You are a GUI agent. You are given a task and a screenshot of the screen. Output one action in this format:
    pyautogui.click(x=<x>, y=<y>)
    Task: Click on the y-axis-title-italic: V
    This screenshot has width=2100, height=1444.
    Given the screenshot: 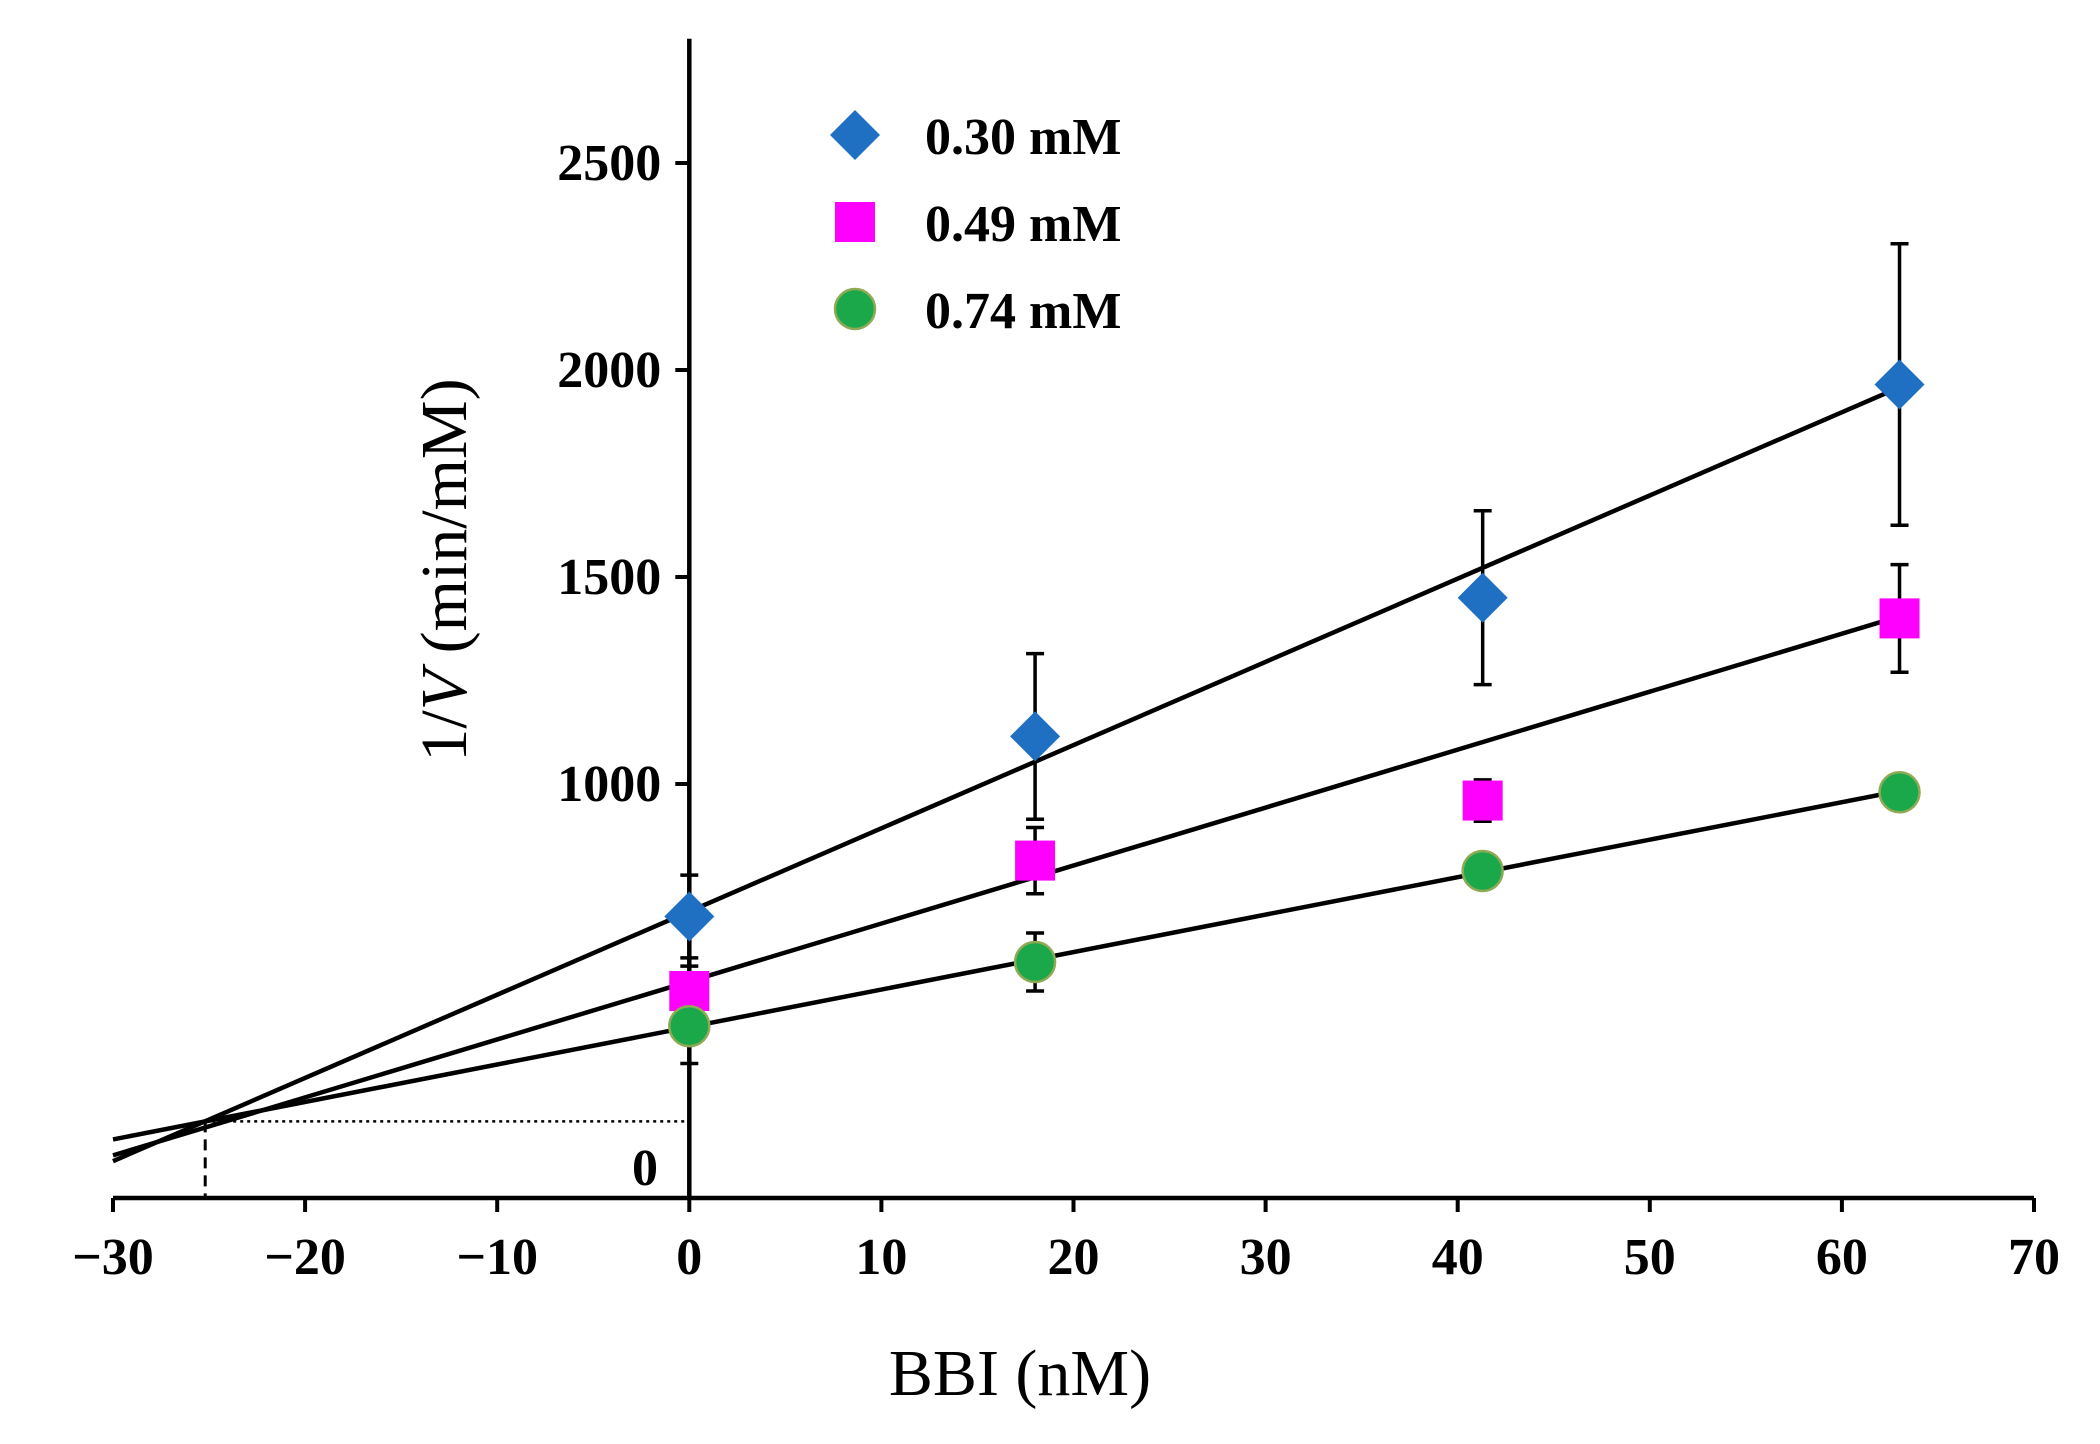 What is the action you would take?
    pyautogui.click(x=444, y=686)
    